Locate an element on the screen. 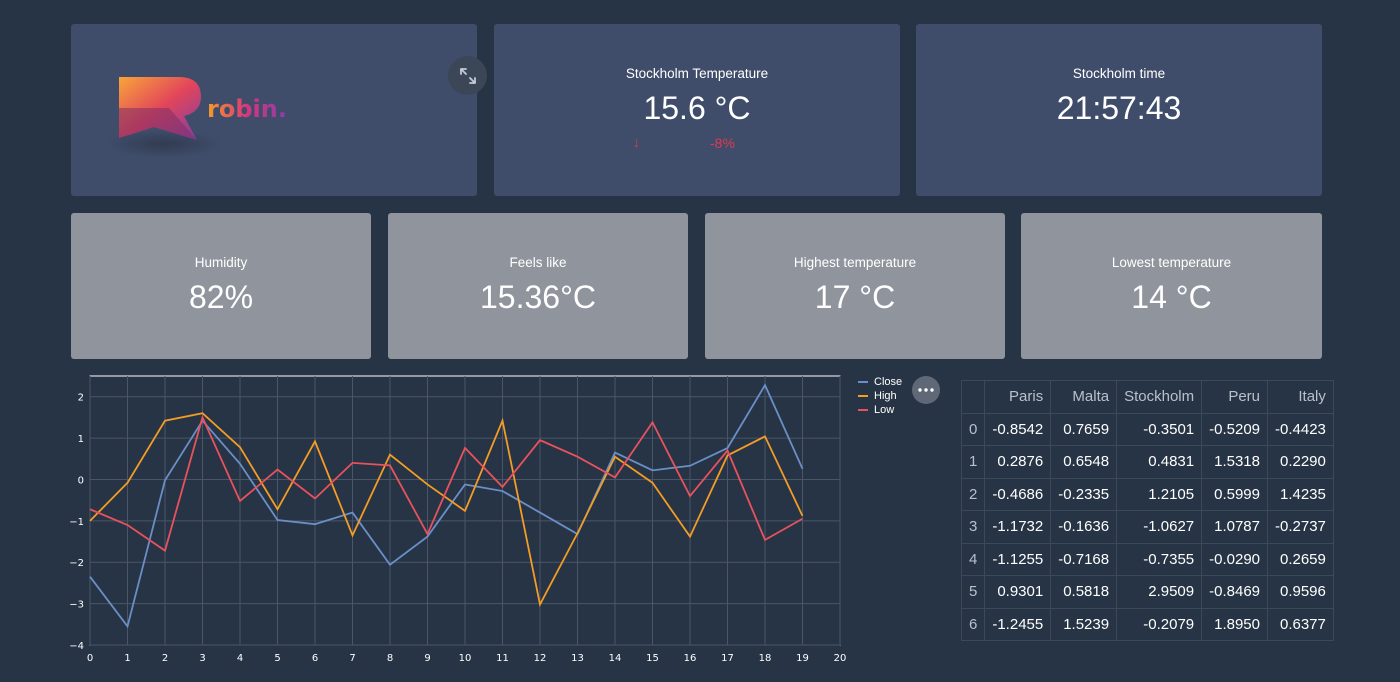 Image resolution: width=1400 pixels, height=682 pixels. chart-menu-button is located at coordinates (926, 390).